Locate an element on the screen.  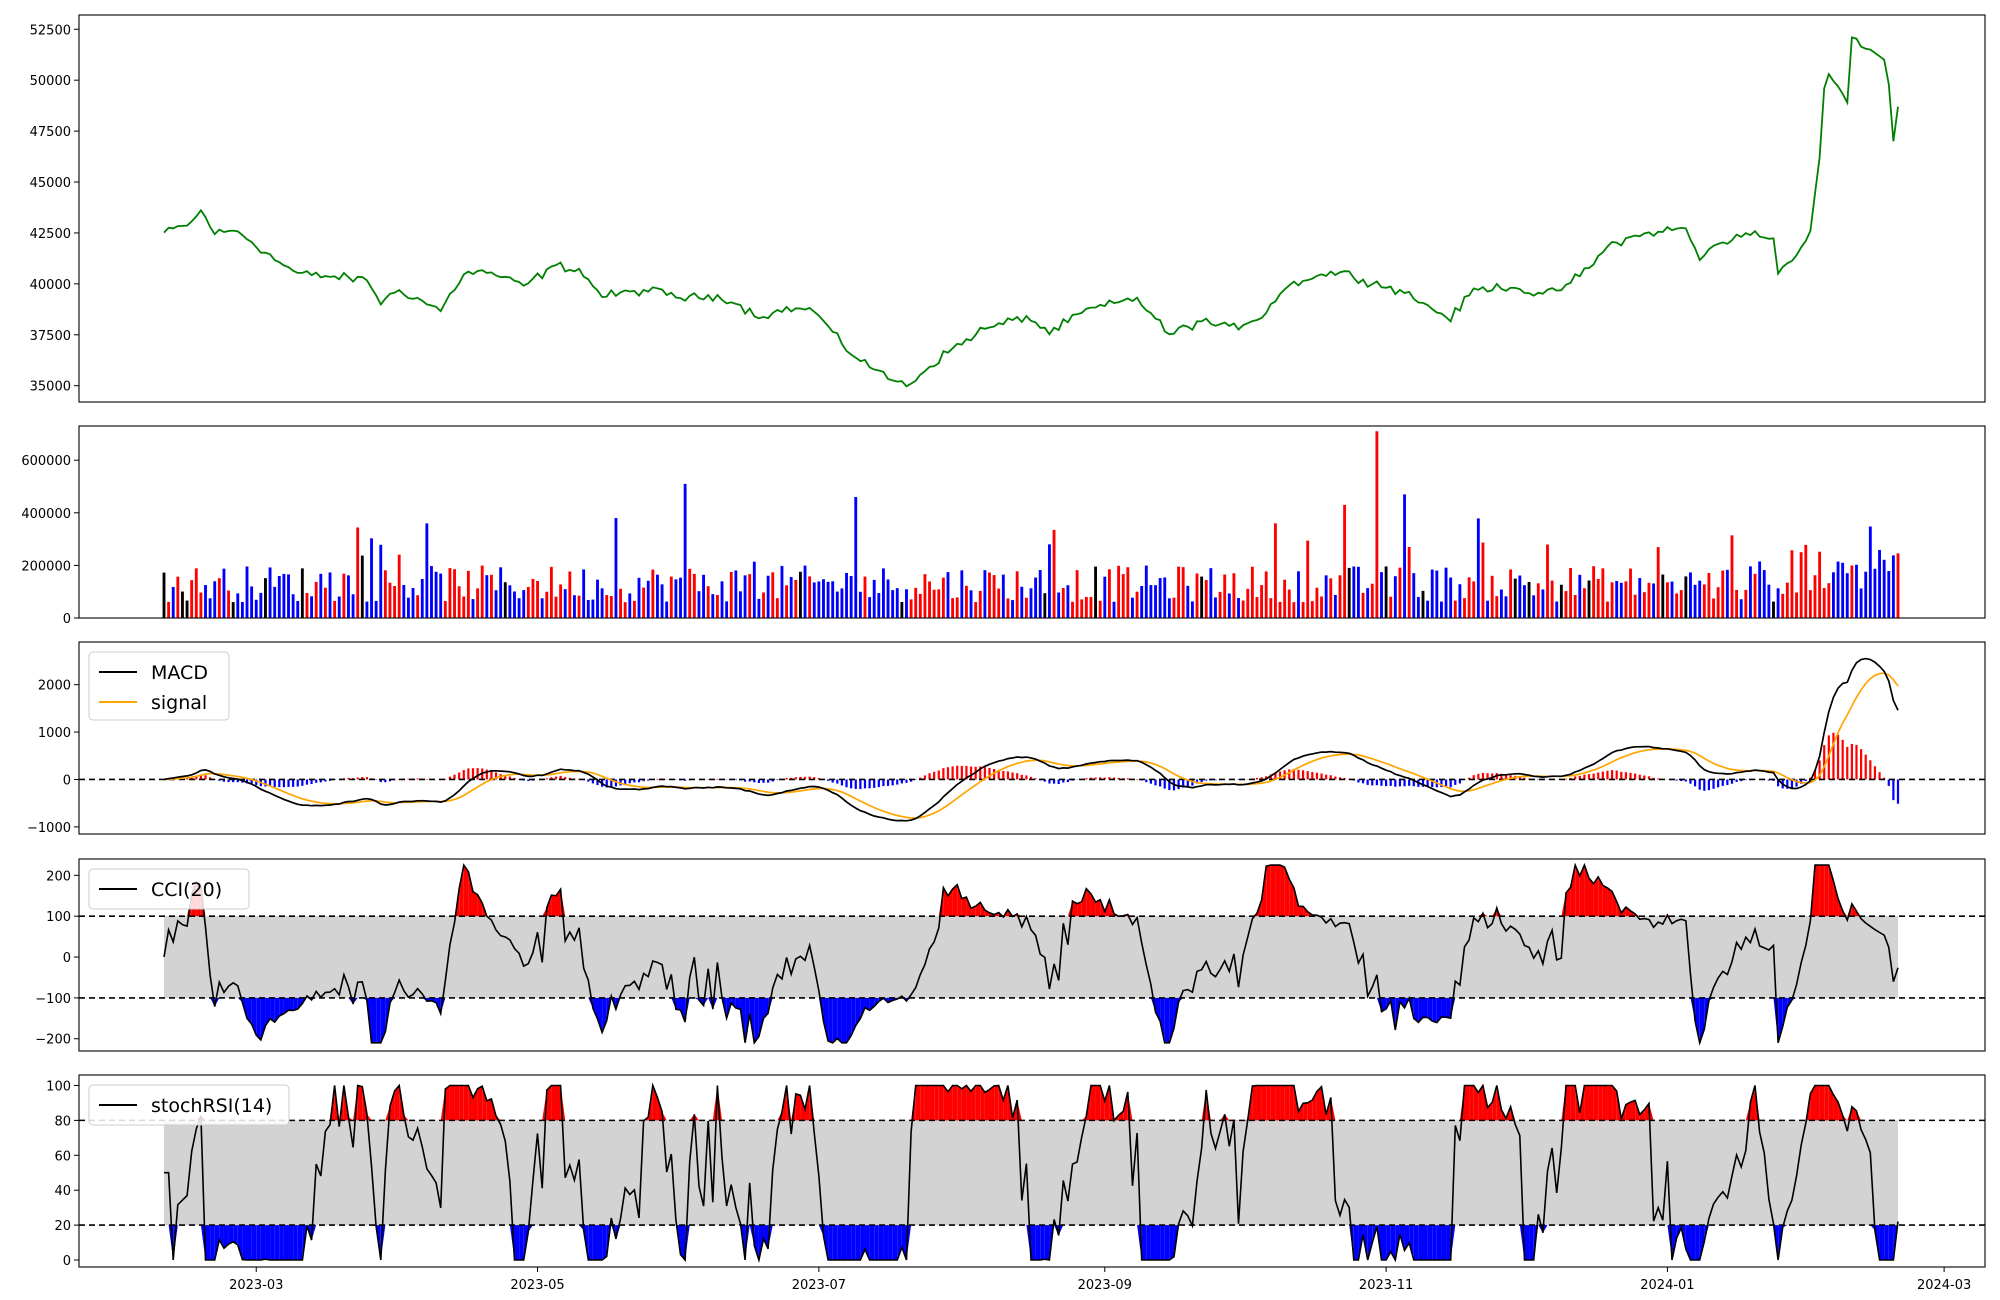
price-ytick-label: 37500 is located at coordinates (50, 336).